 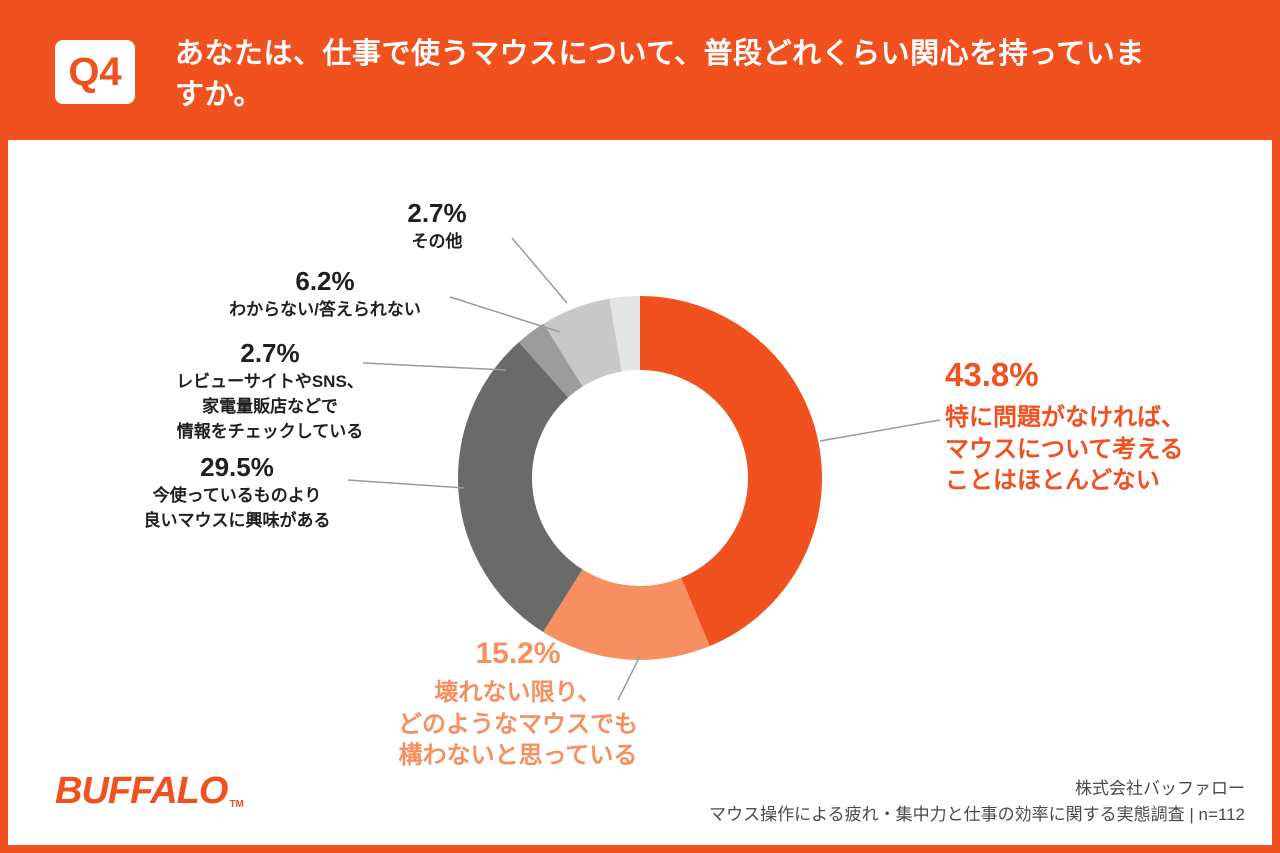 What do you see at coordinates (880, 430) in the screenshot?
I see `leader-line-no-problem` at bounding box center [880, 430].